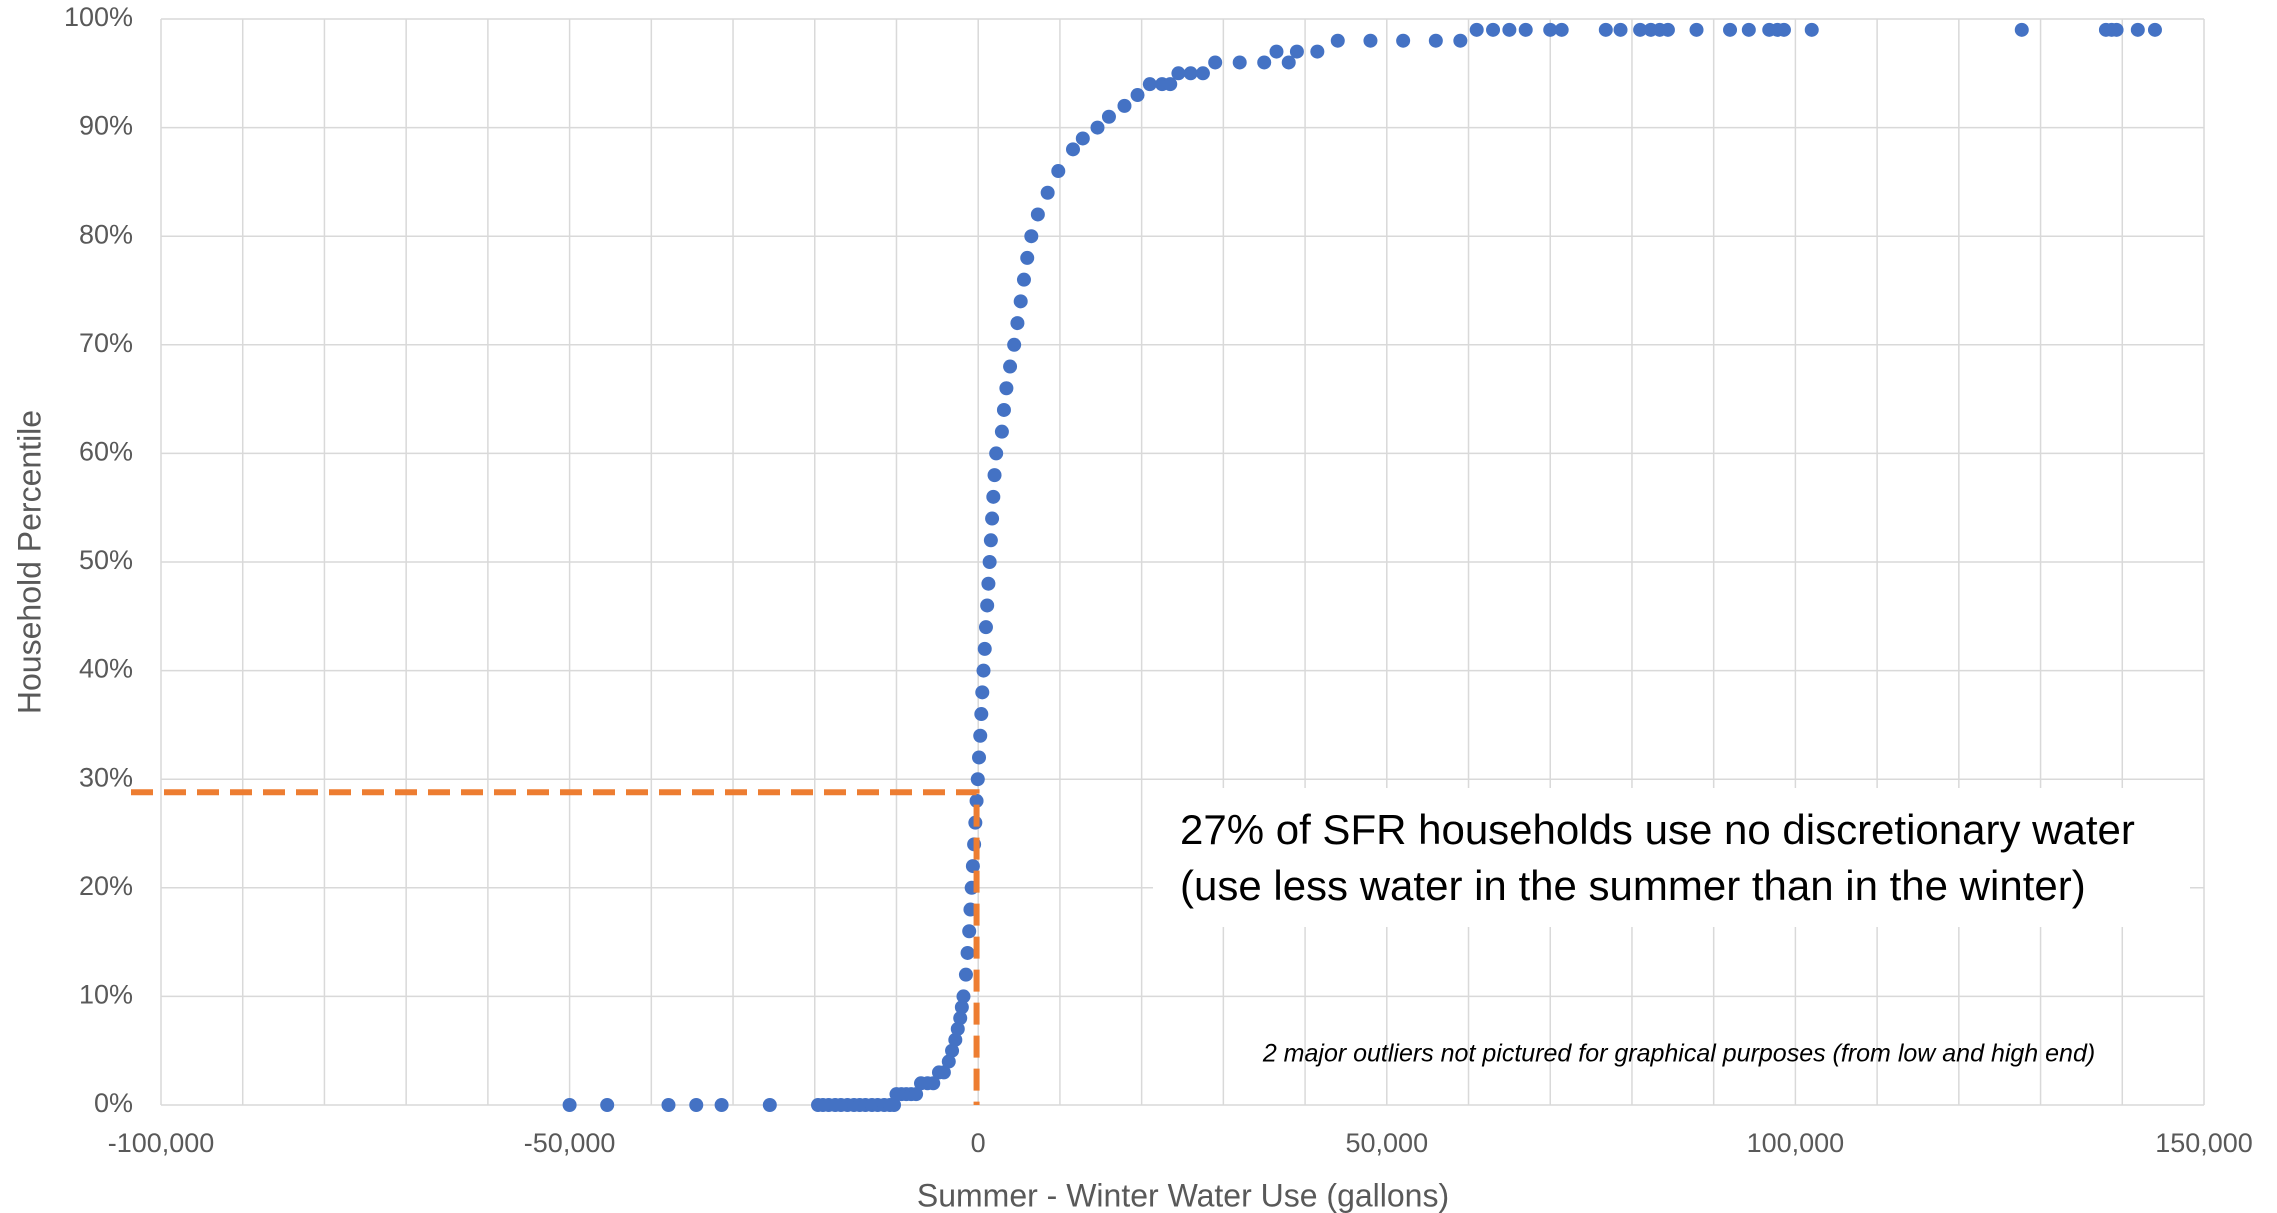  Describe the element at coordinates (29, 562) in the screenshot. I see `y-axis-title: Household Percentile` at that location.